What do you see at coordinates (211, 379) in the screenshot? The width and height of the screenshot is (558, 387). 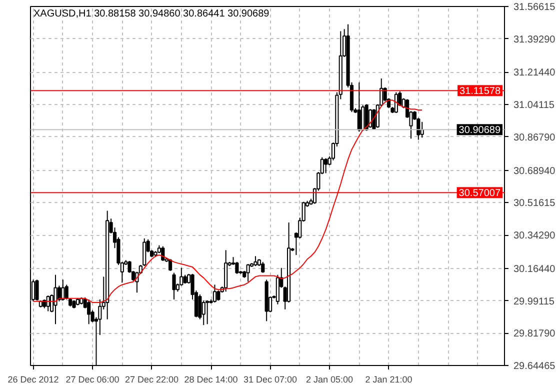 I see `x-tick-label: 28 Dec 14:00` at bounding box center [211, 379].